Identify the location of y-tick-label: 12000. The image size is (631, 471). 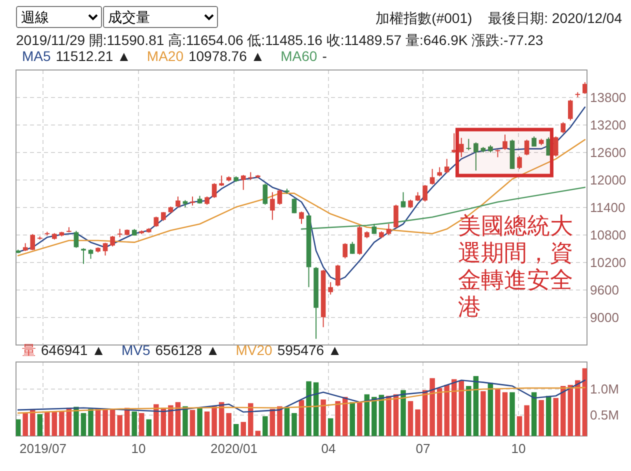
(608, 180).